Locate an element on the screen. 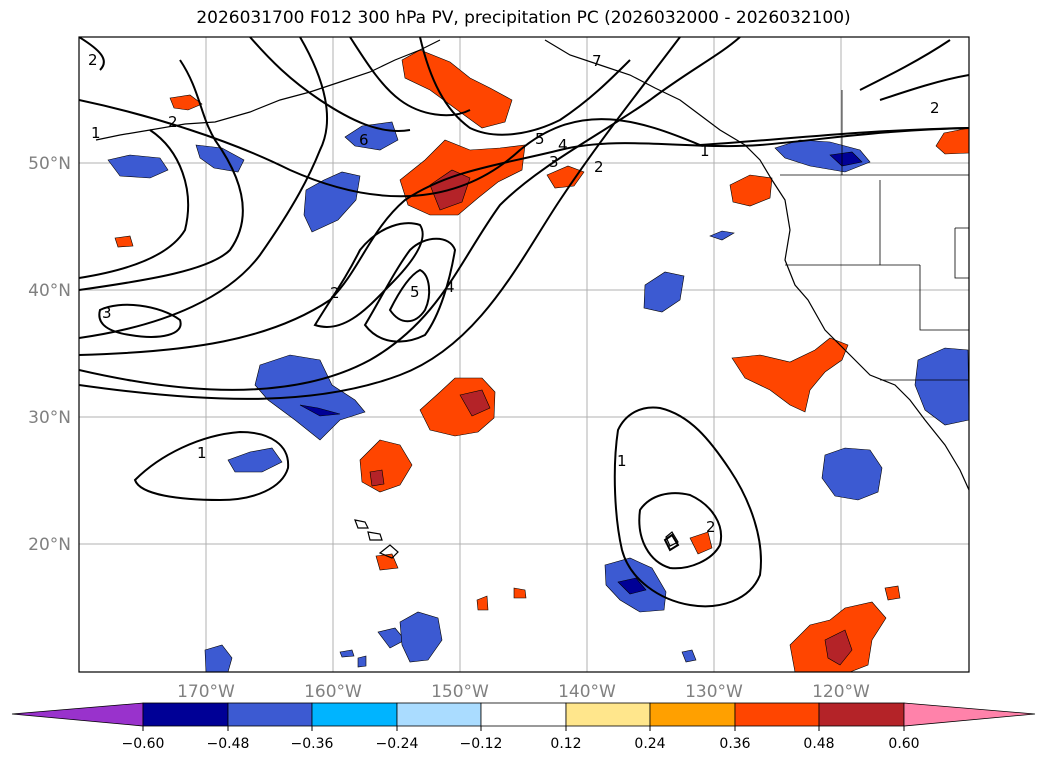  lon-label: 150°W is located at coordinates (460, 692).